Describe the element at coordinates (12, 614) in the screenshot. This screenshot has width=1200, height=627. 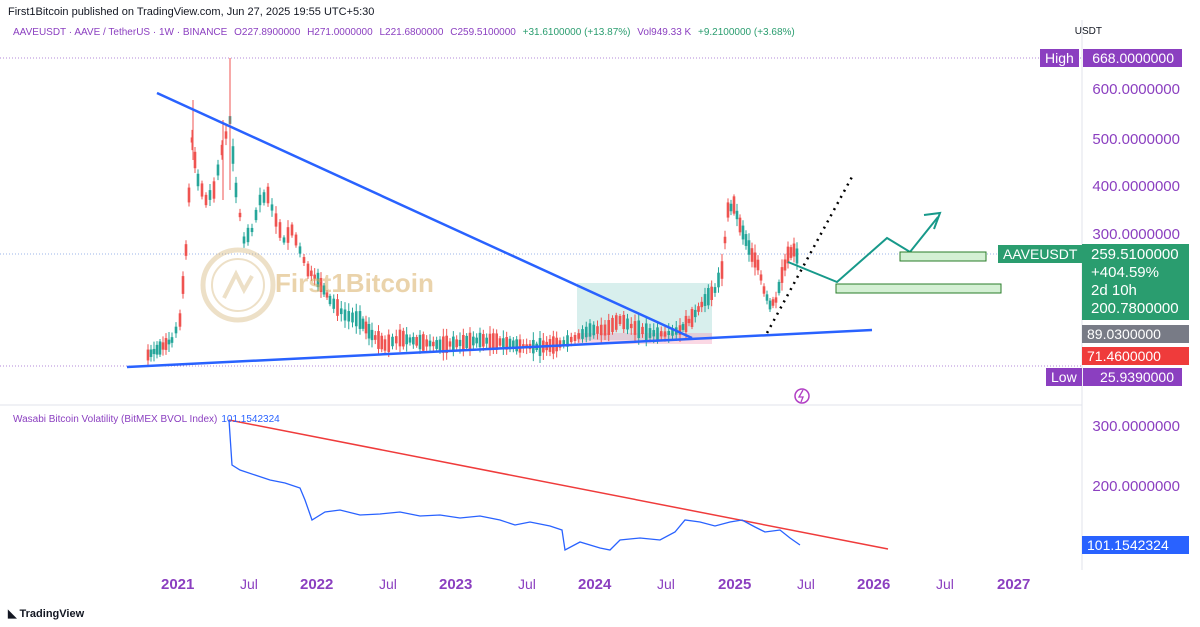
I see `tradingview-logo-icon: ◣` at that location.